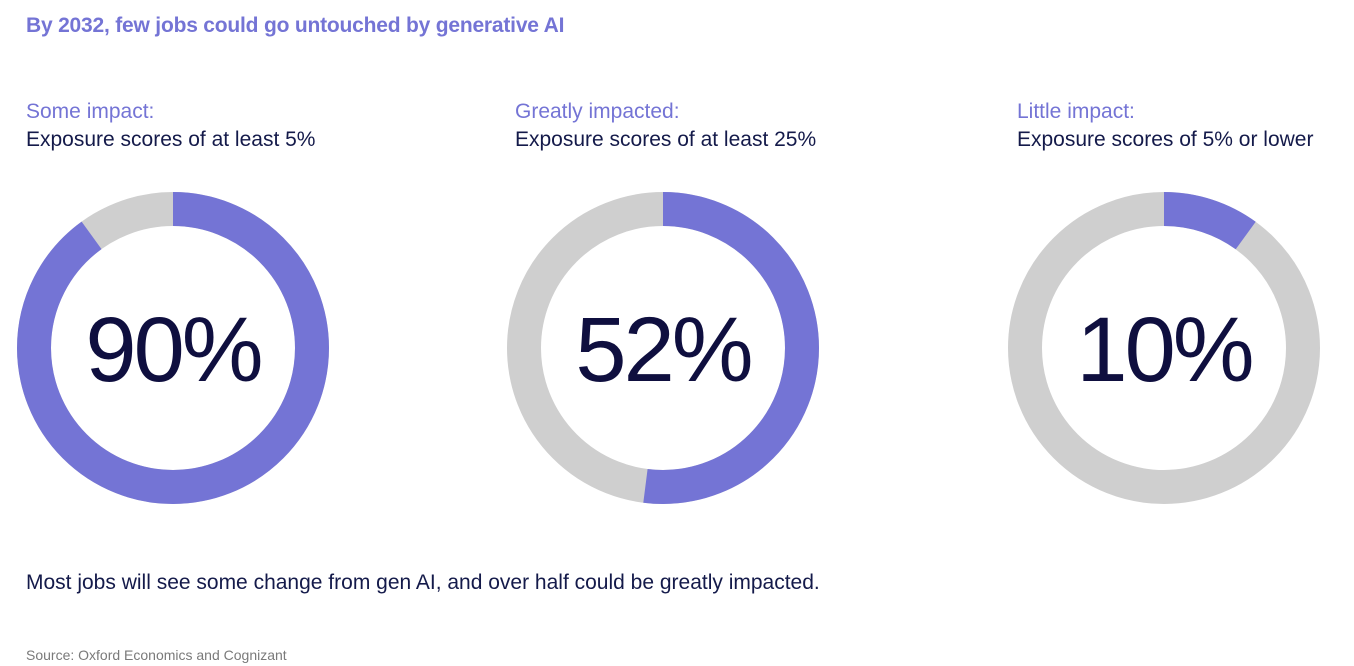 The height and width of the screenshot is (666, 1354). I want to click on category-description: Exposure scores of at least 5%, so click(171, 139).